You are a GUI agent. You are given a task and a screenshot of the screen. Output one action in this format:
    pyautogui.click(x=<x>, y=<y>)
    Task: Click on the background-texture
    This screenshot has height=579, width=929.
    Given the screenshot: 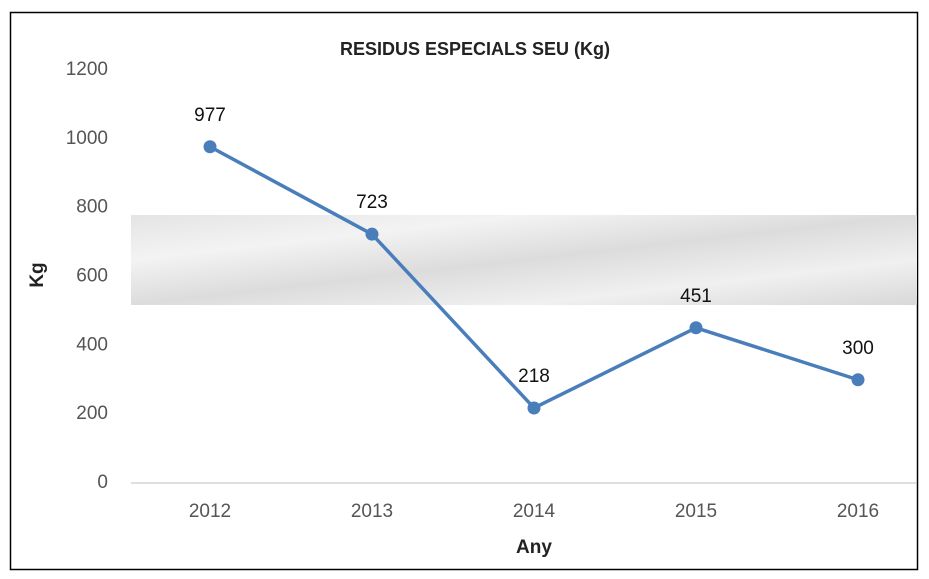 What is the action you would take?
    pyautogui.click(x=524, y=260)
    